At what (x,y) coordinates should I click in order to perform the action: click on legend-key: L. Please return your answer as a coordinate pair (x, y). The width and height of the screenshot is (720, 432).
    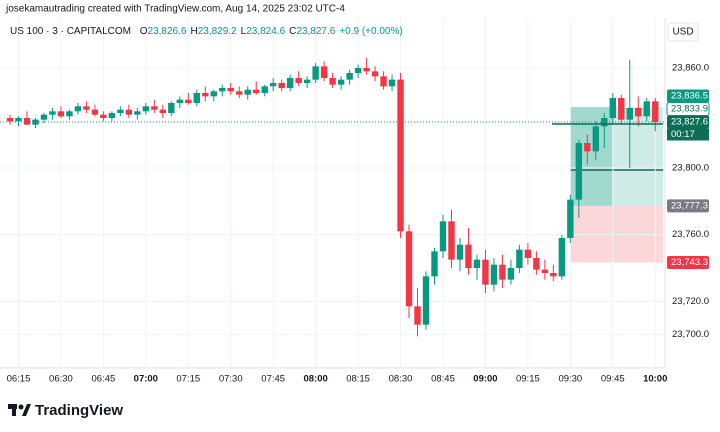
    Looking at the image, I should click on (244, 31).